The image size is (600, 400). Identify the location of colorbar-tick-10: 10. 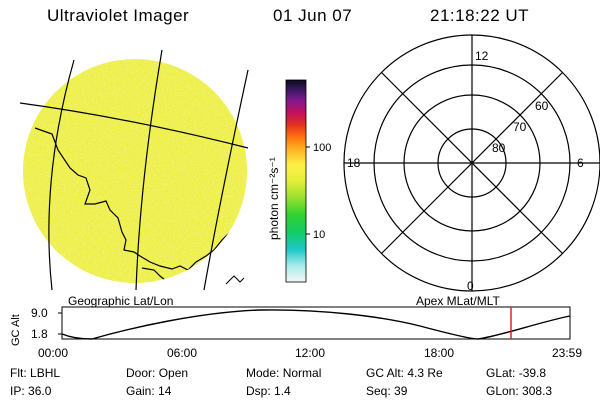
(319, 235).